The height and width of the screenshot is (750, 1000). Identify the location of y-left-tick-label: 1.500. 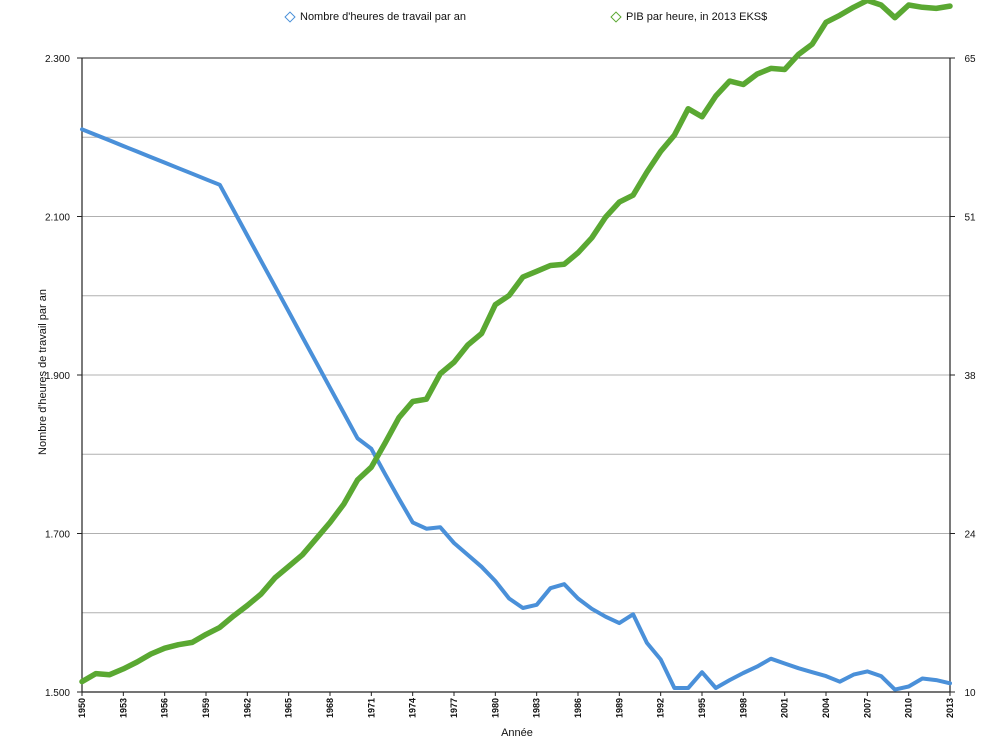
(57, 693).